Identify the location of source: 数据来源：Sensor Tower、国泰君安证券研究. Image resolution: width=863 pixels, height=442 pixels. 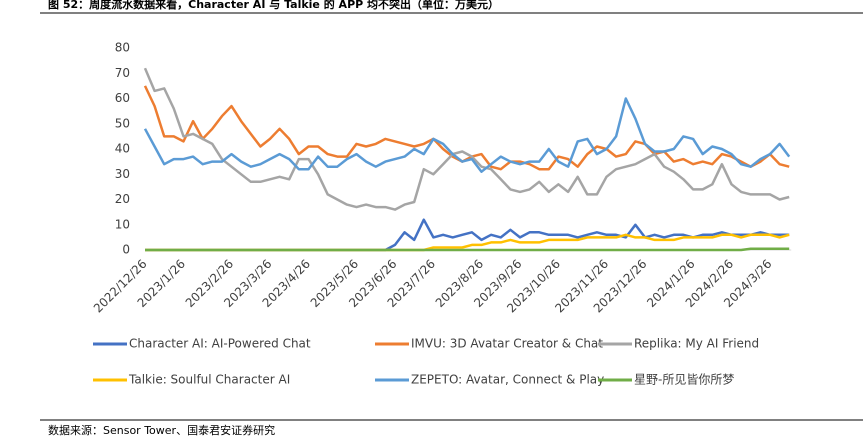
(161, 430).